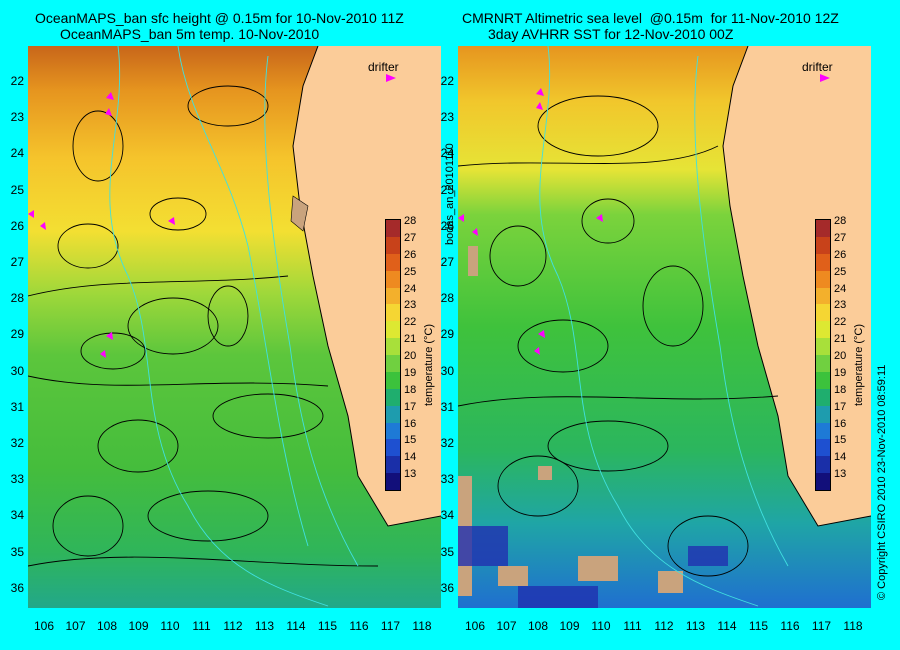  I want to click on colorbar-tick-label: 18, so click(410, 389).